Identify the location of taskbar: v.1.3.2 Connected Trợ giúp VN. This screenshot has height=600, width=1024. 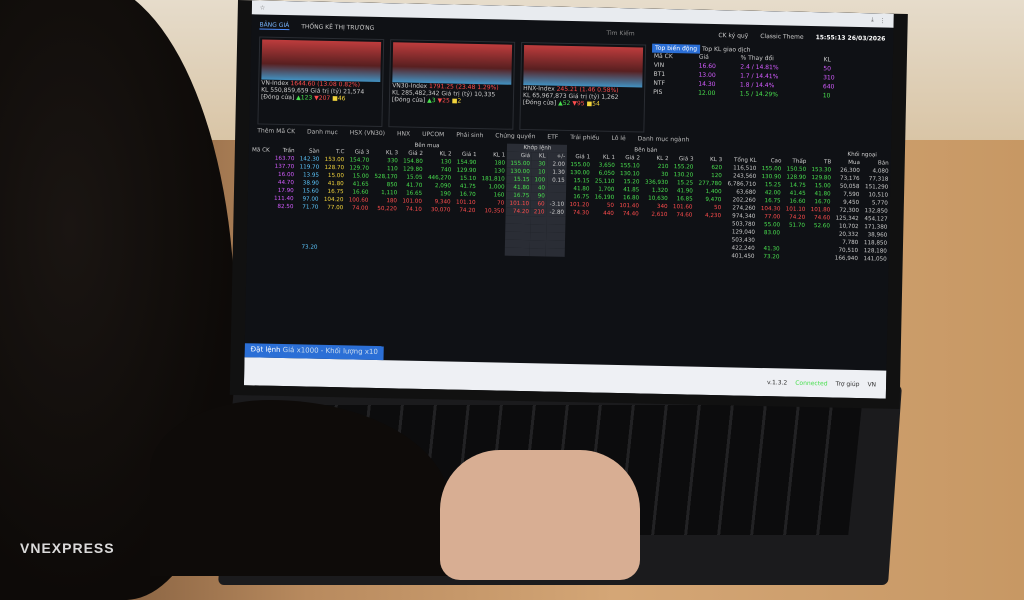
(565, 378).